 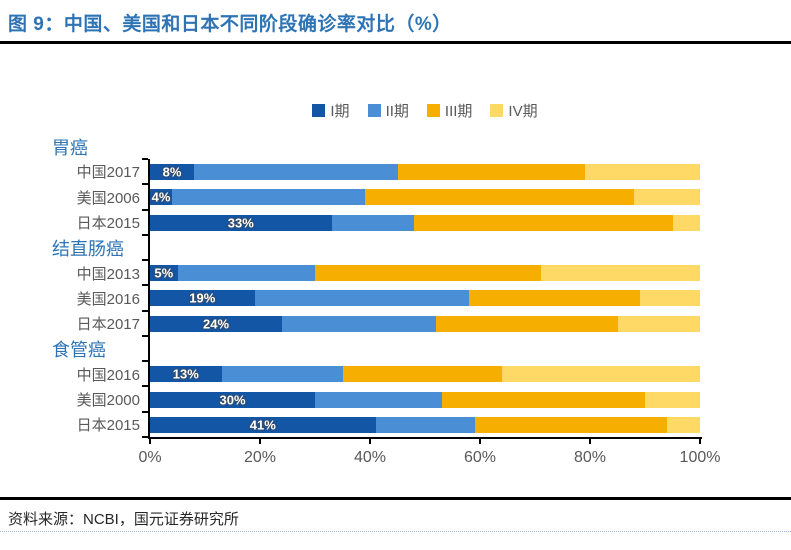 I want to click on x-axis-label: 60%, so click(x=480, y=457).